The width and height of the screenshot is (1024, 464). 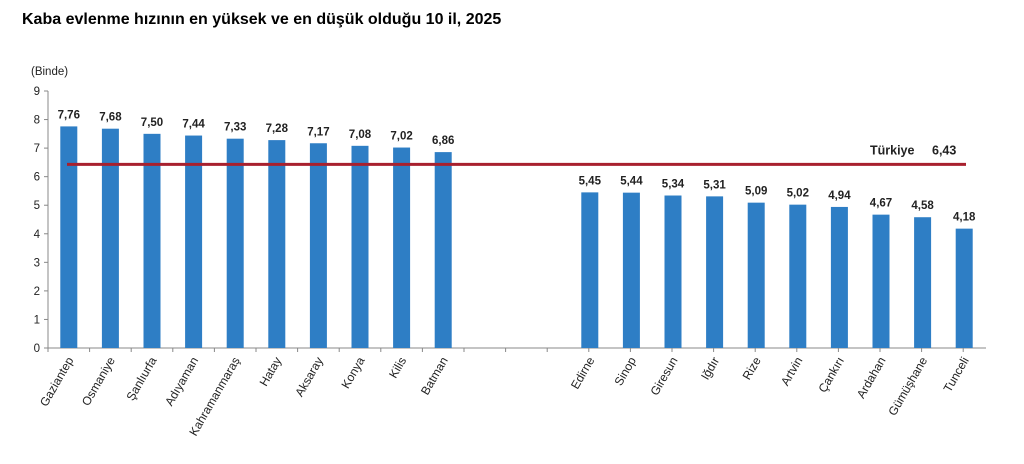 I want to click on value-label: 4,94, so click(x=839, y=196).